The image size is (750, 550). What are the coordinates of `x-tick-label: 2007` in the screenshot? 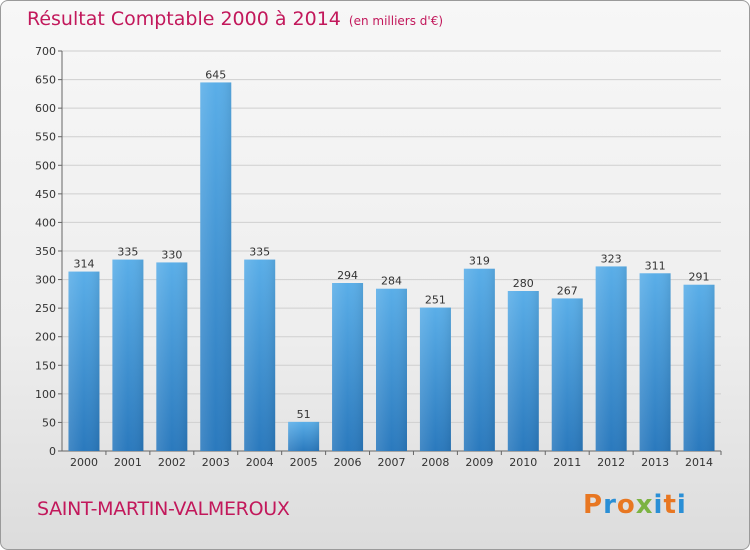 It's located at (392, 462).